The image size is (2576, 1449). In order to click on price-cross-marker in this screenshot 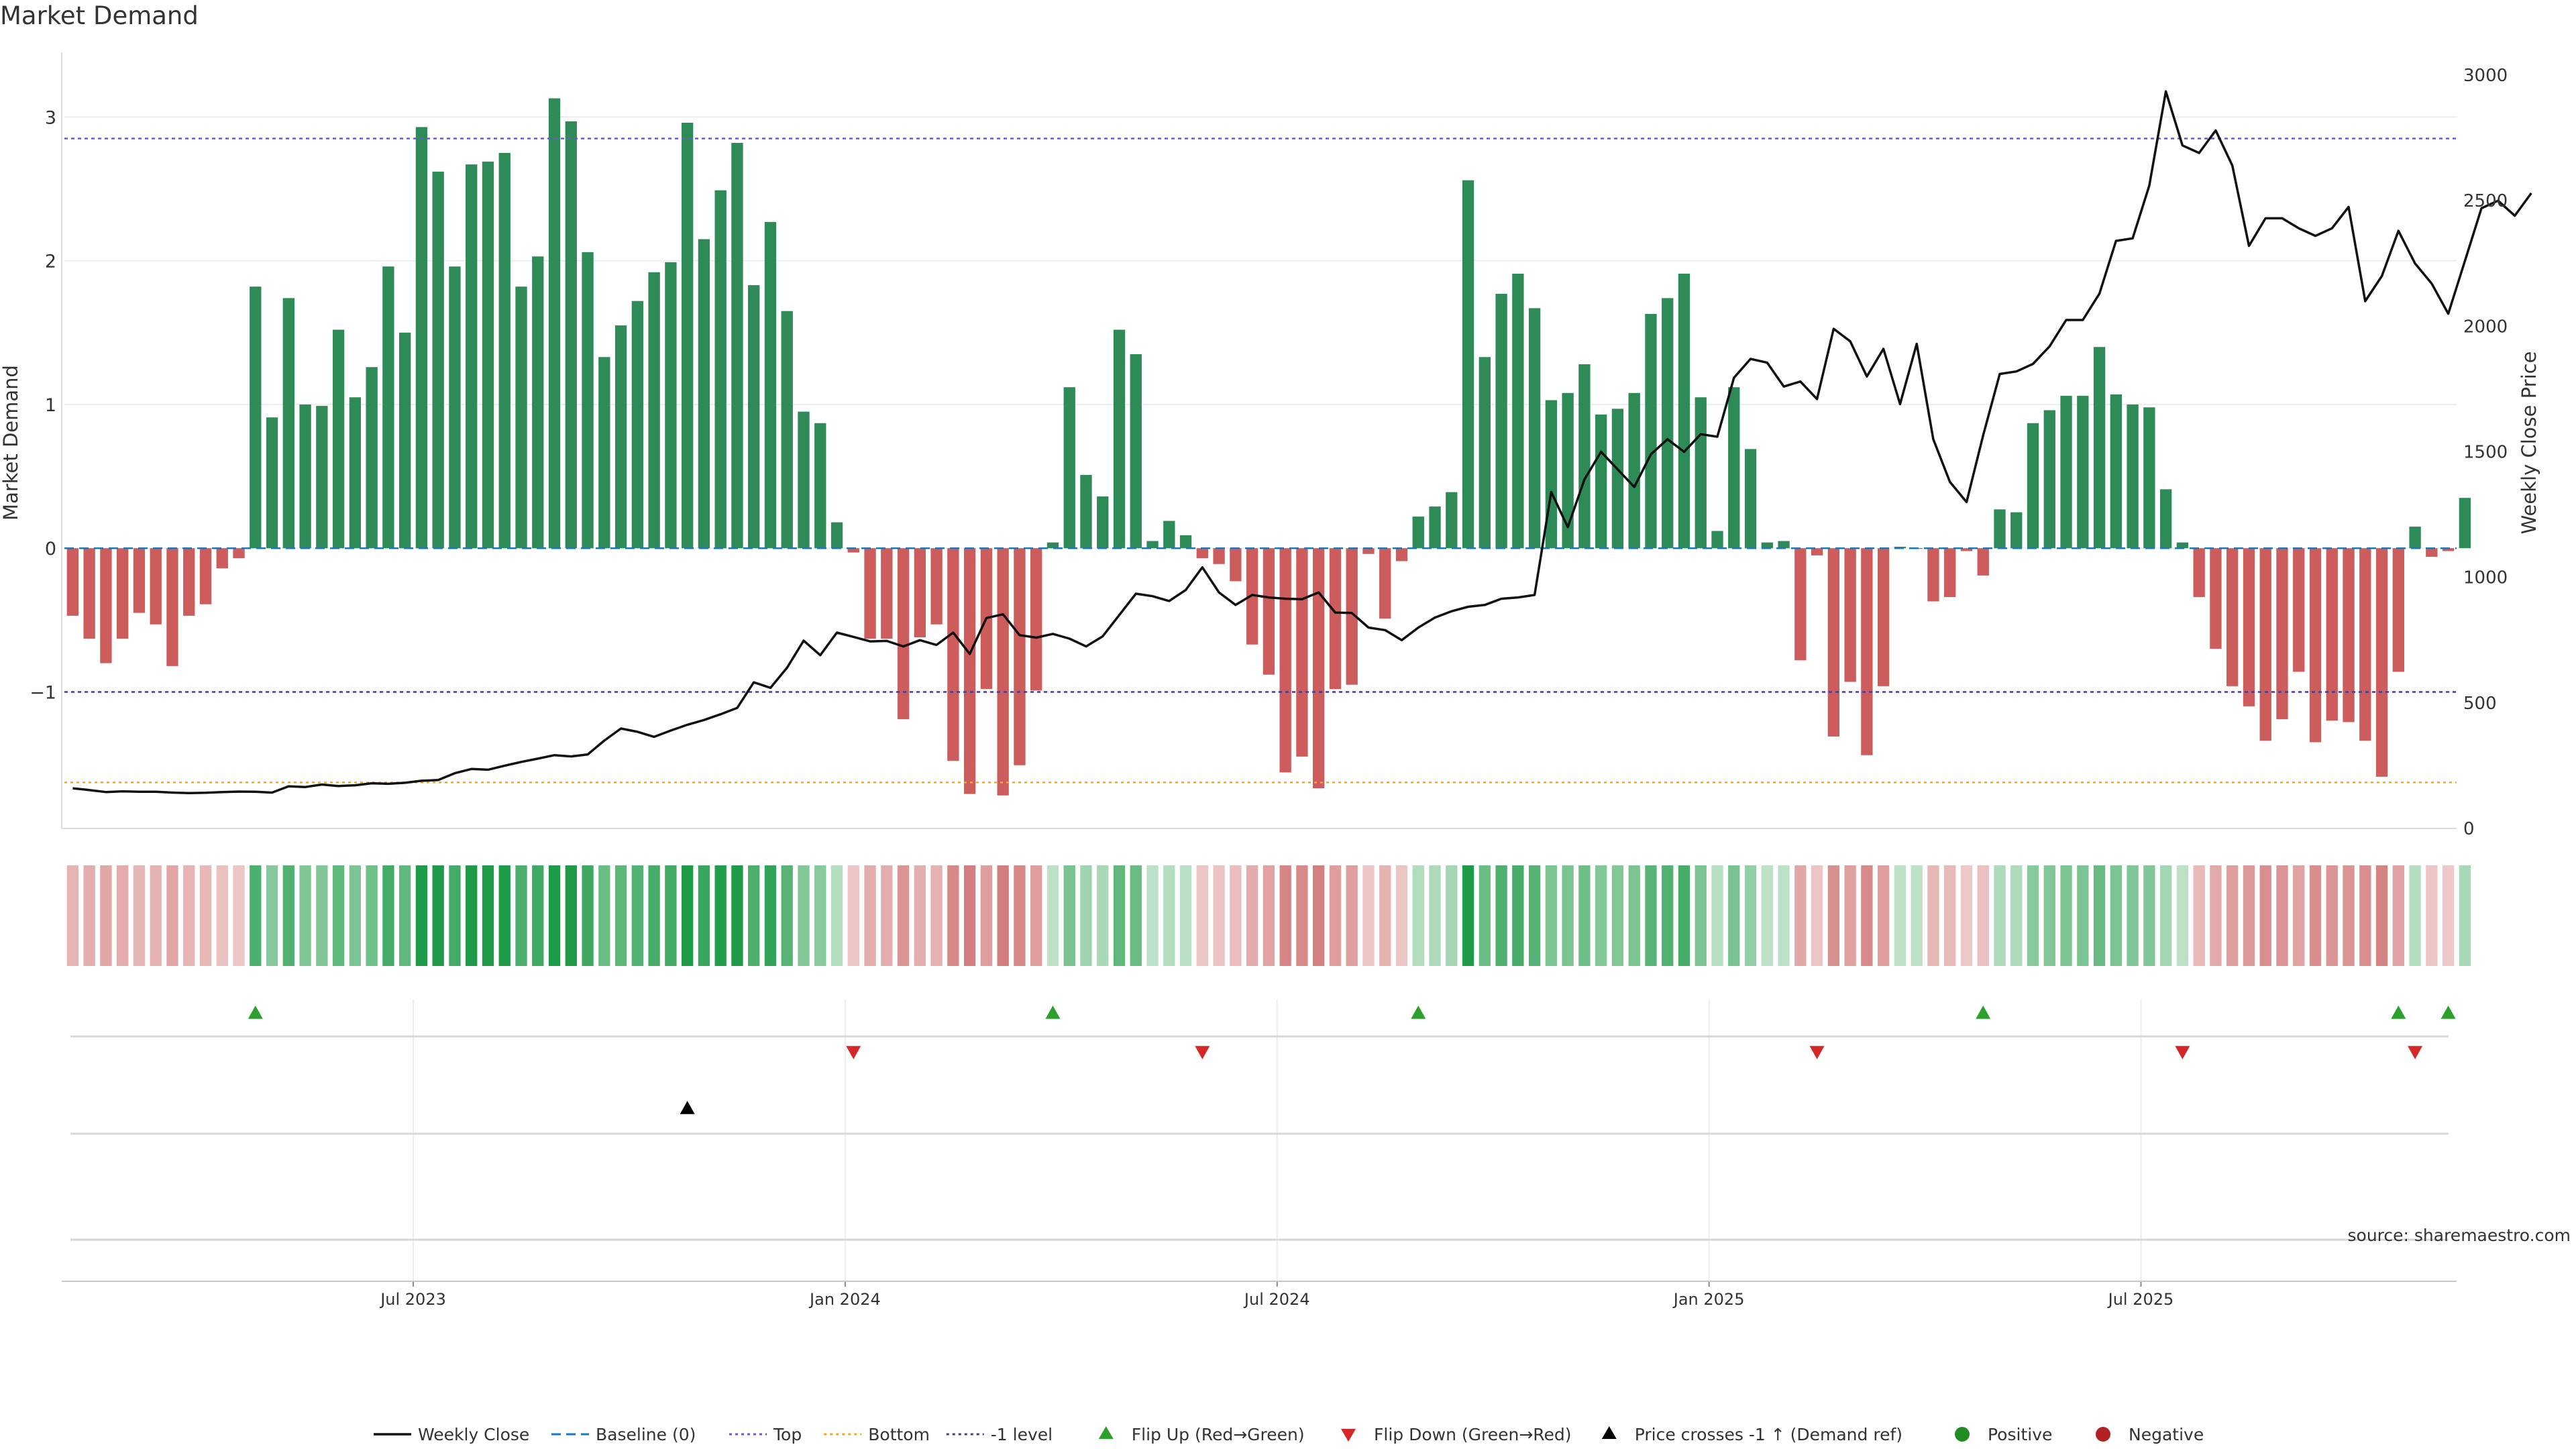, I will do `click(687, 1107)`.